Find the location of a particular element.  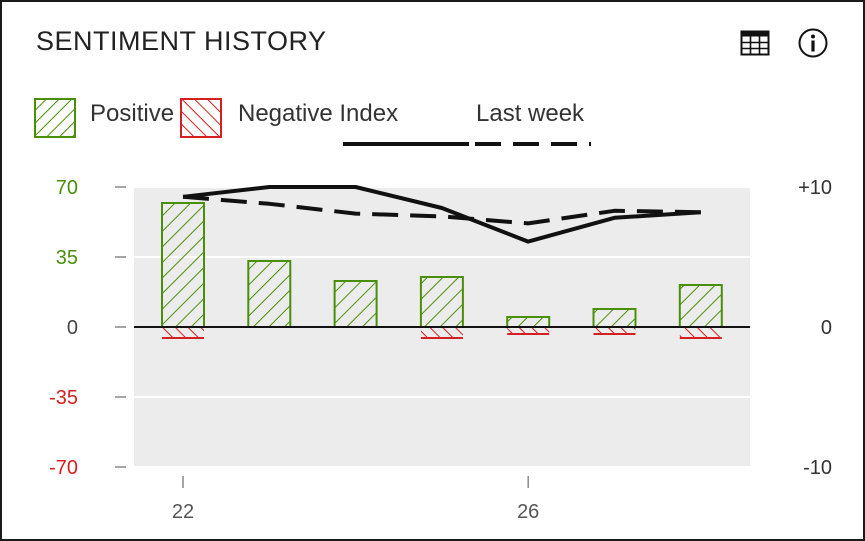

x-axis-tick-label: 22 is located at coordinates (183, 512).